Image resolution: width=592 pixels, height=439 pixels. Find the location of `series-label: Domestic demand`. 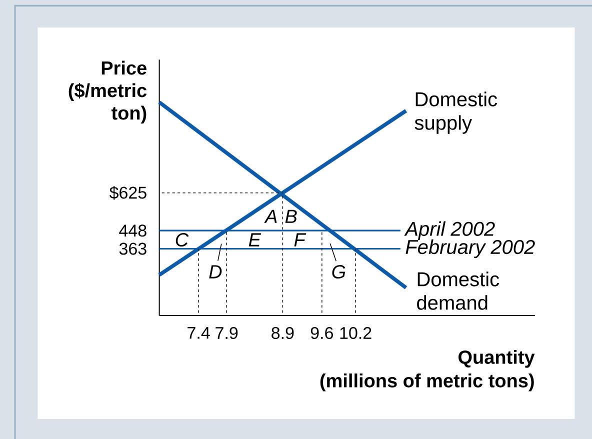

series-label: Domestic demand is located at coordinates (458, 291).